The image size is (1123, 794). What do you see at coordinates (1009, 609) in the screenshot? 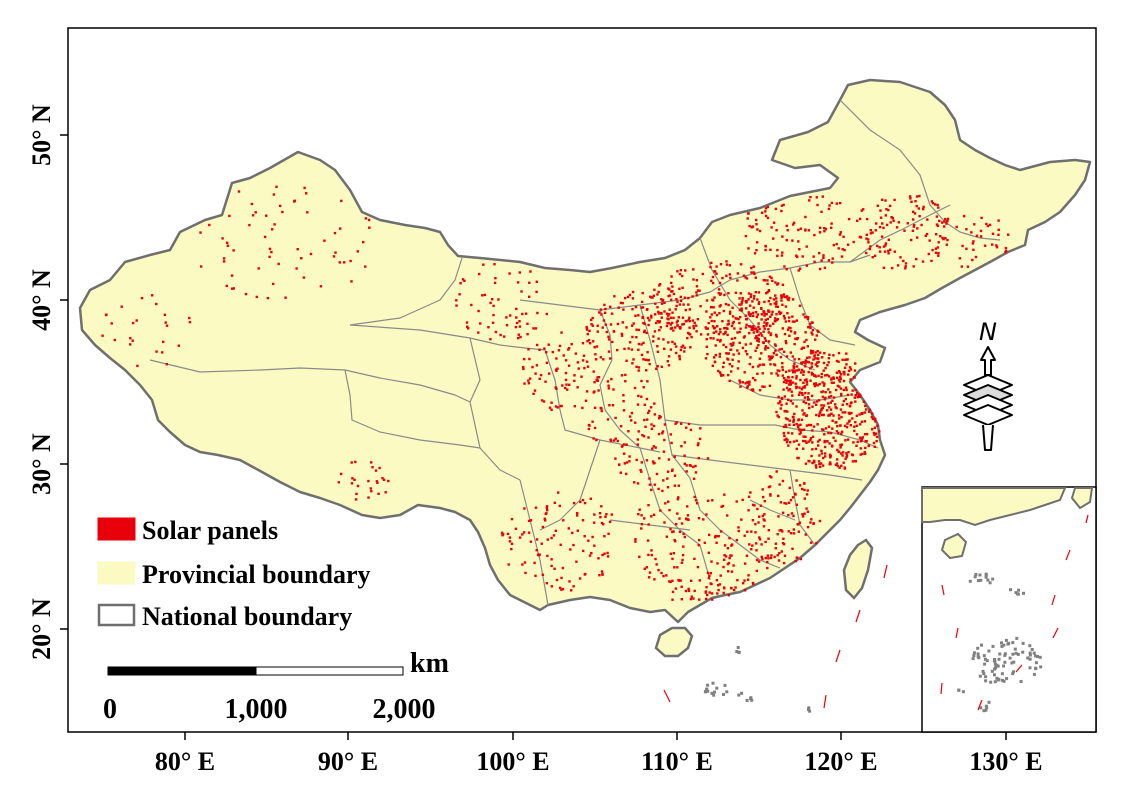
I see `inset-frame` at bounding box center [1009, 609].